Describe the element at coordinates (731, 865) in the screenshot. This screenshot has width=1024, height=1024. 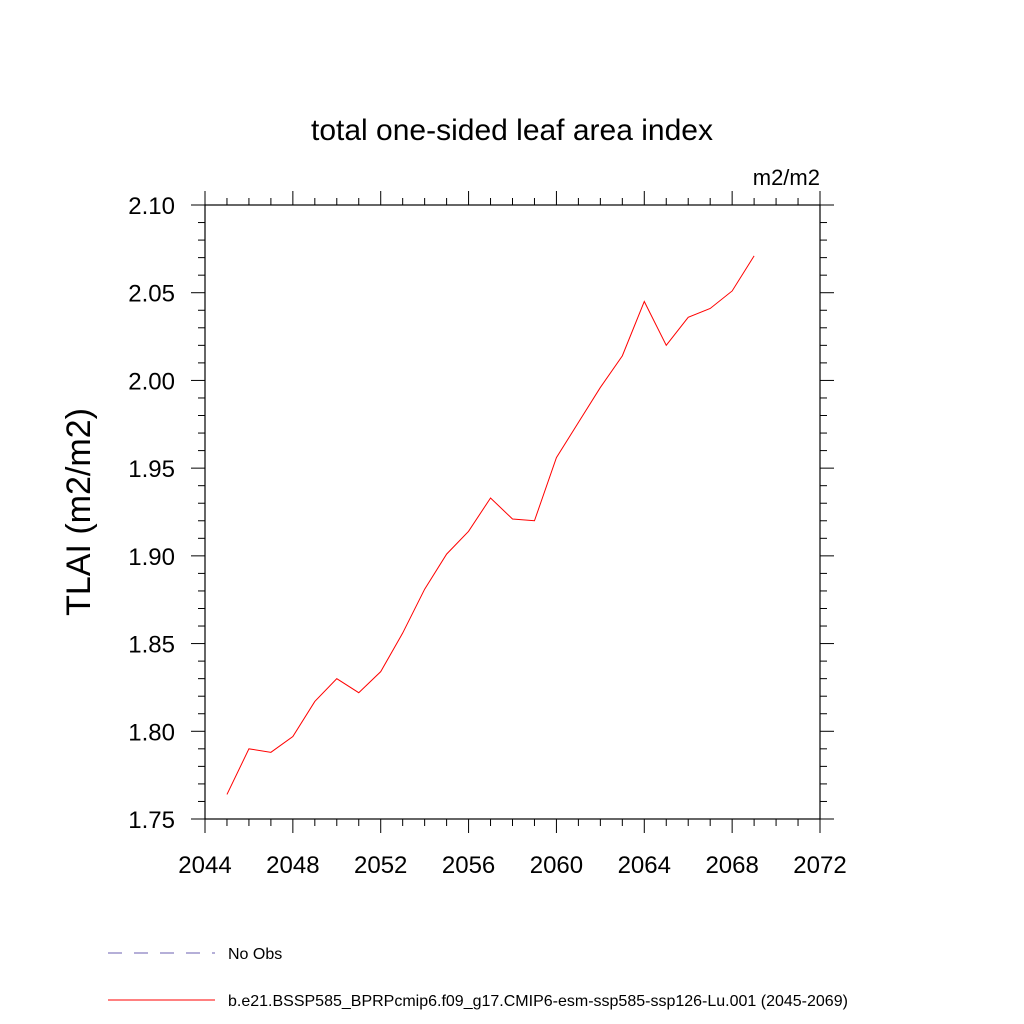
I see `x-tick-label: 2068` at that location.